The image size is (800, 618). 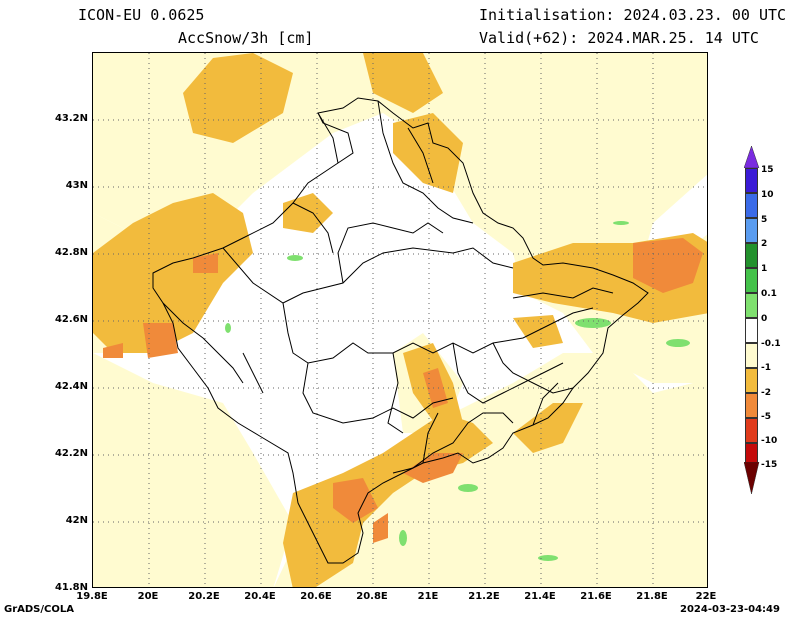 What do you see at coordinates (484, 596) in the screenshot?
I see `lon-label: 21.2E` at bounding box center [484, 596].